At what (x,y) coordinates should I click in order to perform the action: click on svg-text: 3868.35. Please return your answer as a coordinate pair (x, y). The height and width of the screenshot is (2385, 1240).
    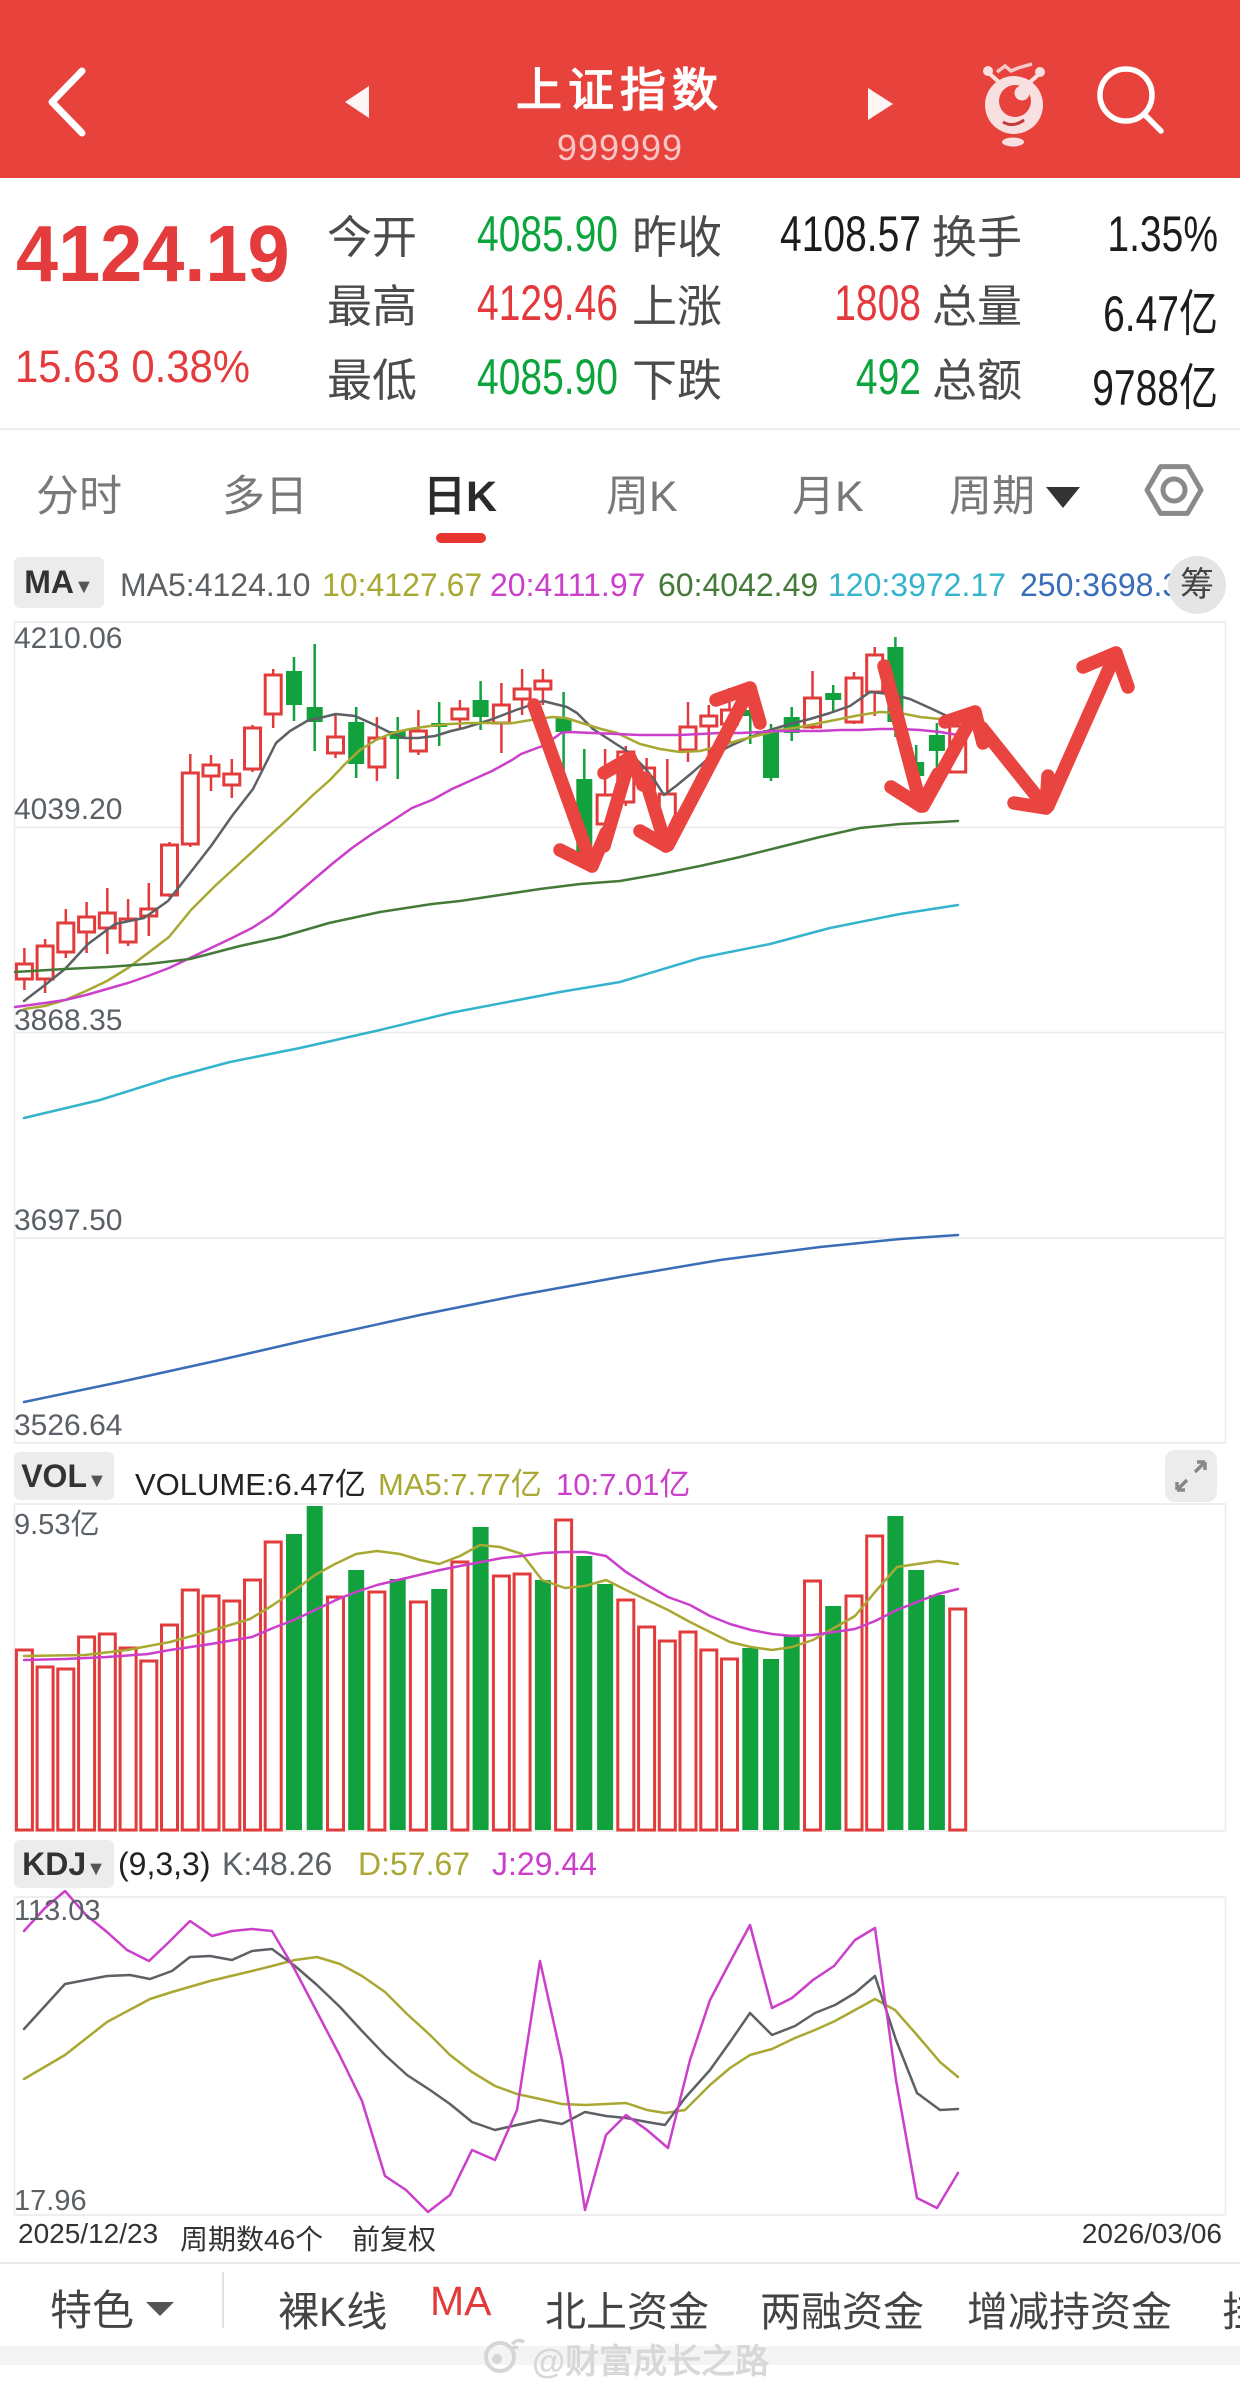
    Looking at the image, I should click on (68, 1020).